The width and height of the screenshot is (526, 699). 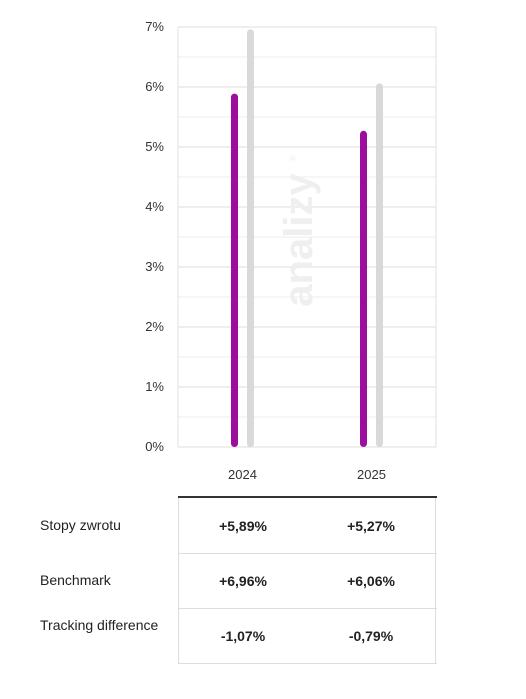 I want to click on y-axis-ticks: 0% 1% 2% 3% 4% 5% 6% 7%, so click(x=154, y=236).